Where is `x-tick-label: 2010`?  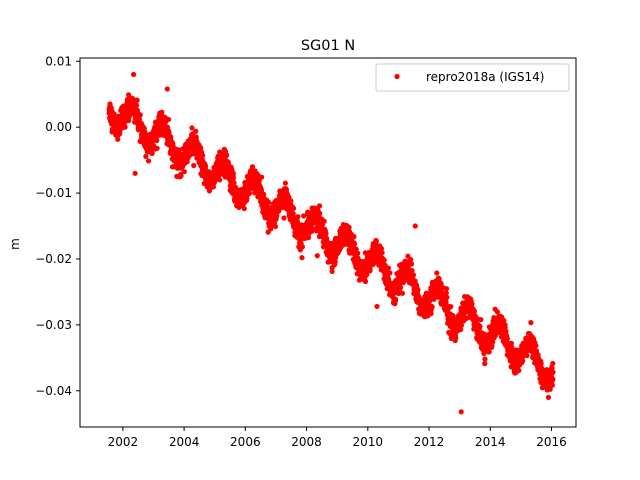 x-tick-label: 2010 is located at coordinates (368, 442).